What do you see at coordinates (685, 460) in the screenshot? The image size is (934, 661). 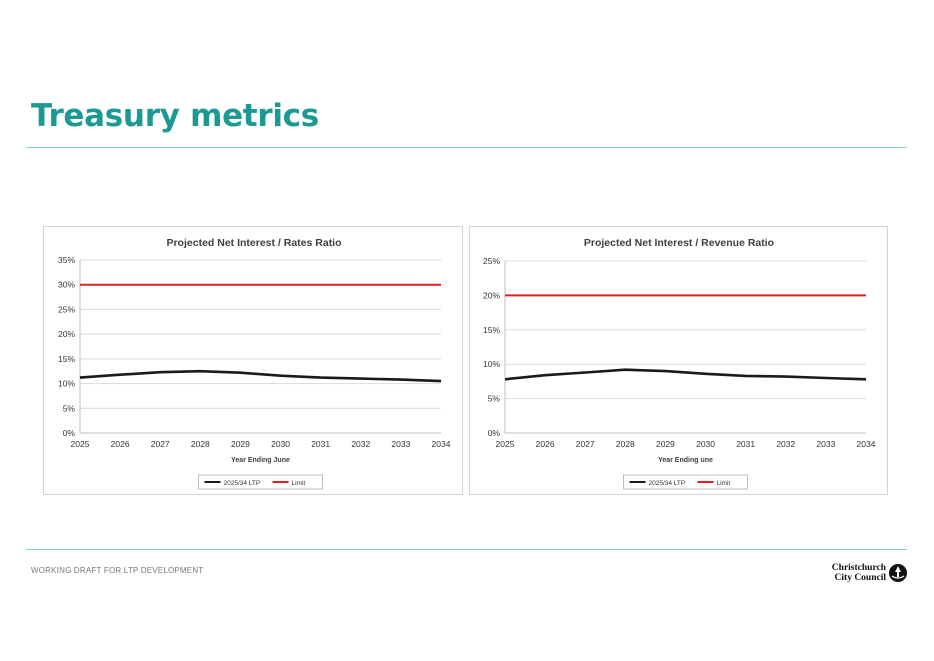 I see `x-axis-label: Year Ending une` at bounding box center [685, 460].